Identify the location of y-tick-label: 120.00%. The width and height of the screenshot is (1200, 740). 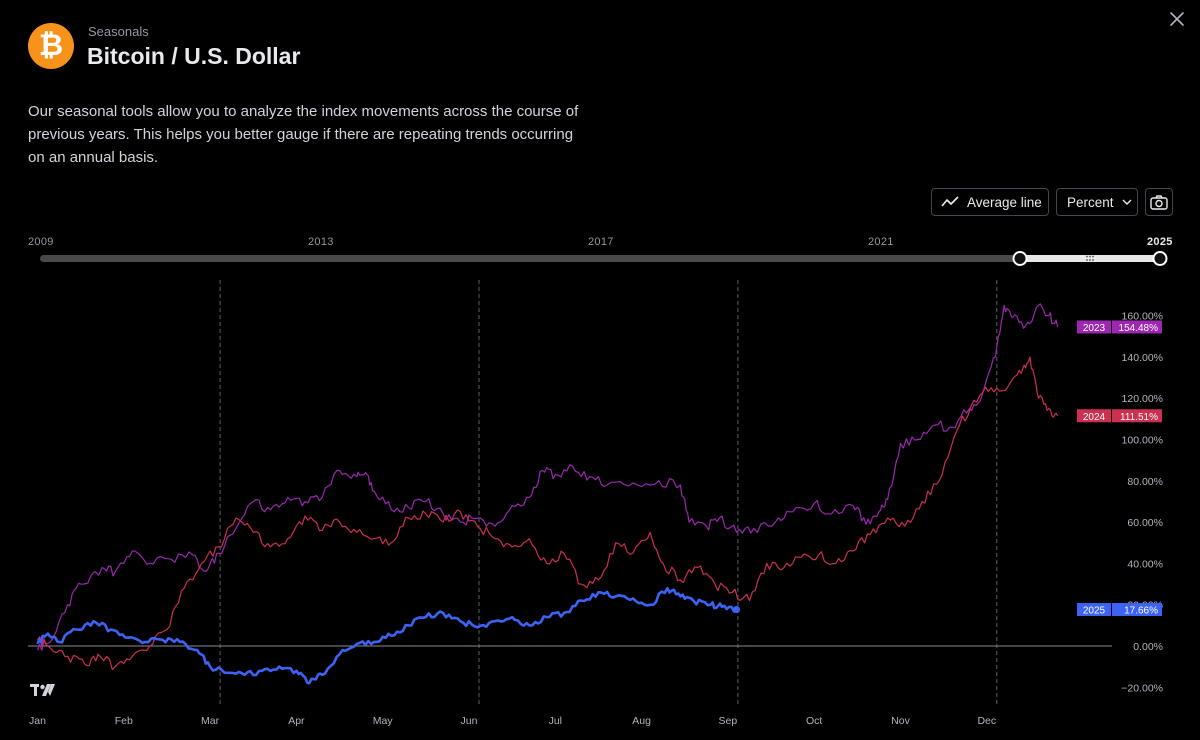
(1142, 399).